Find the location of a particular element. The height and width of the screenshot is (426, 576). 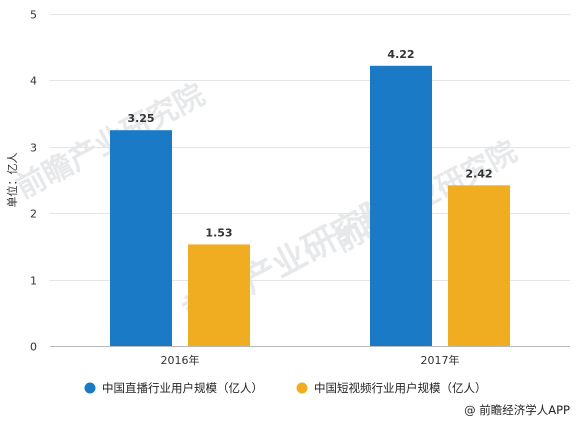

data-label: 3.25 is located at coordinates (140, 118).